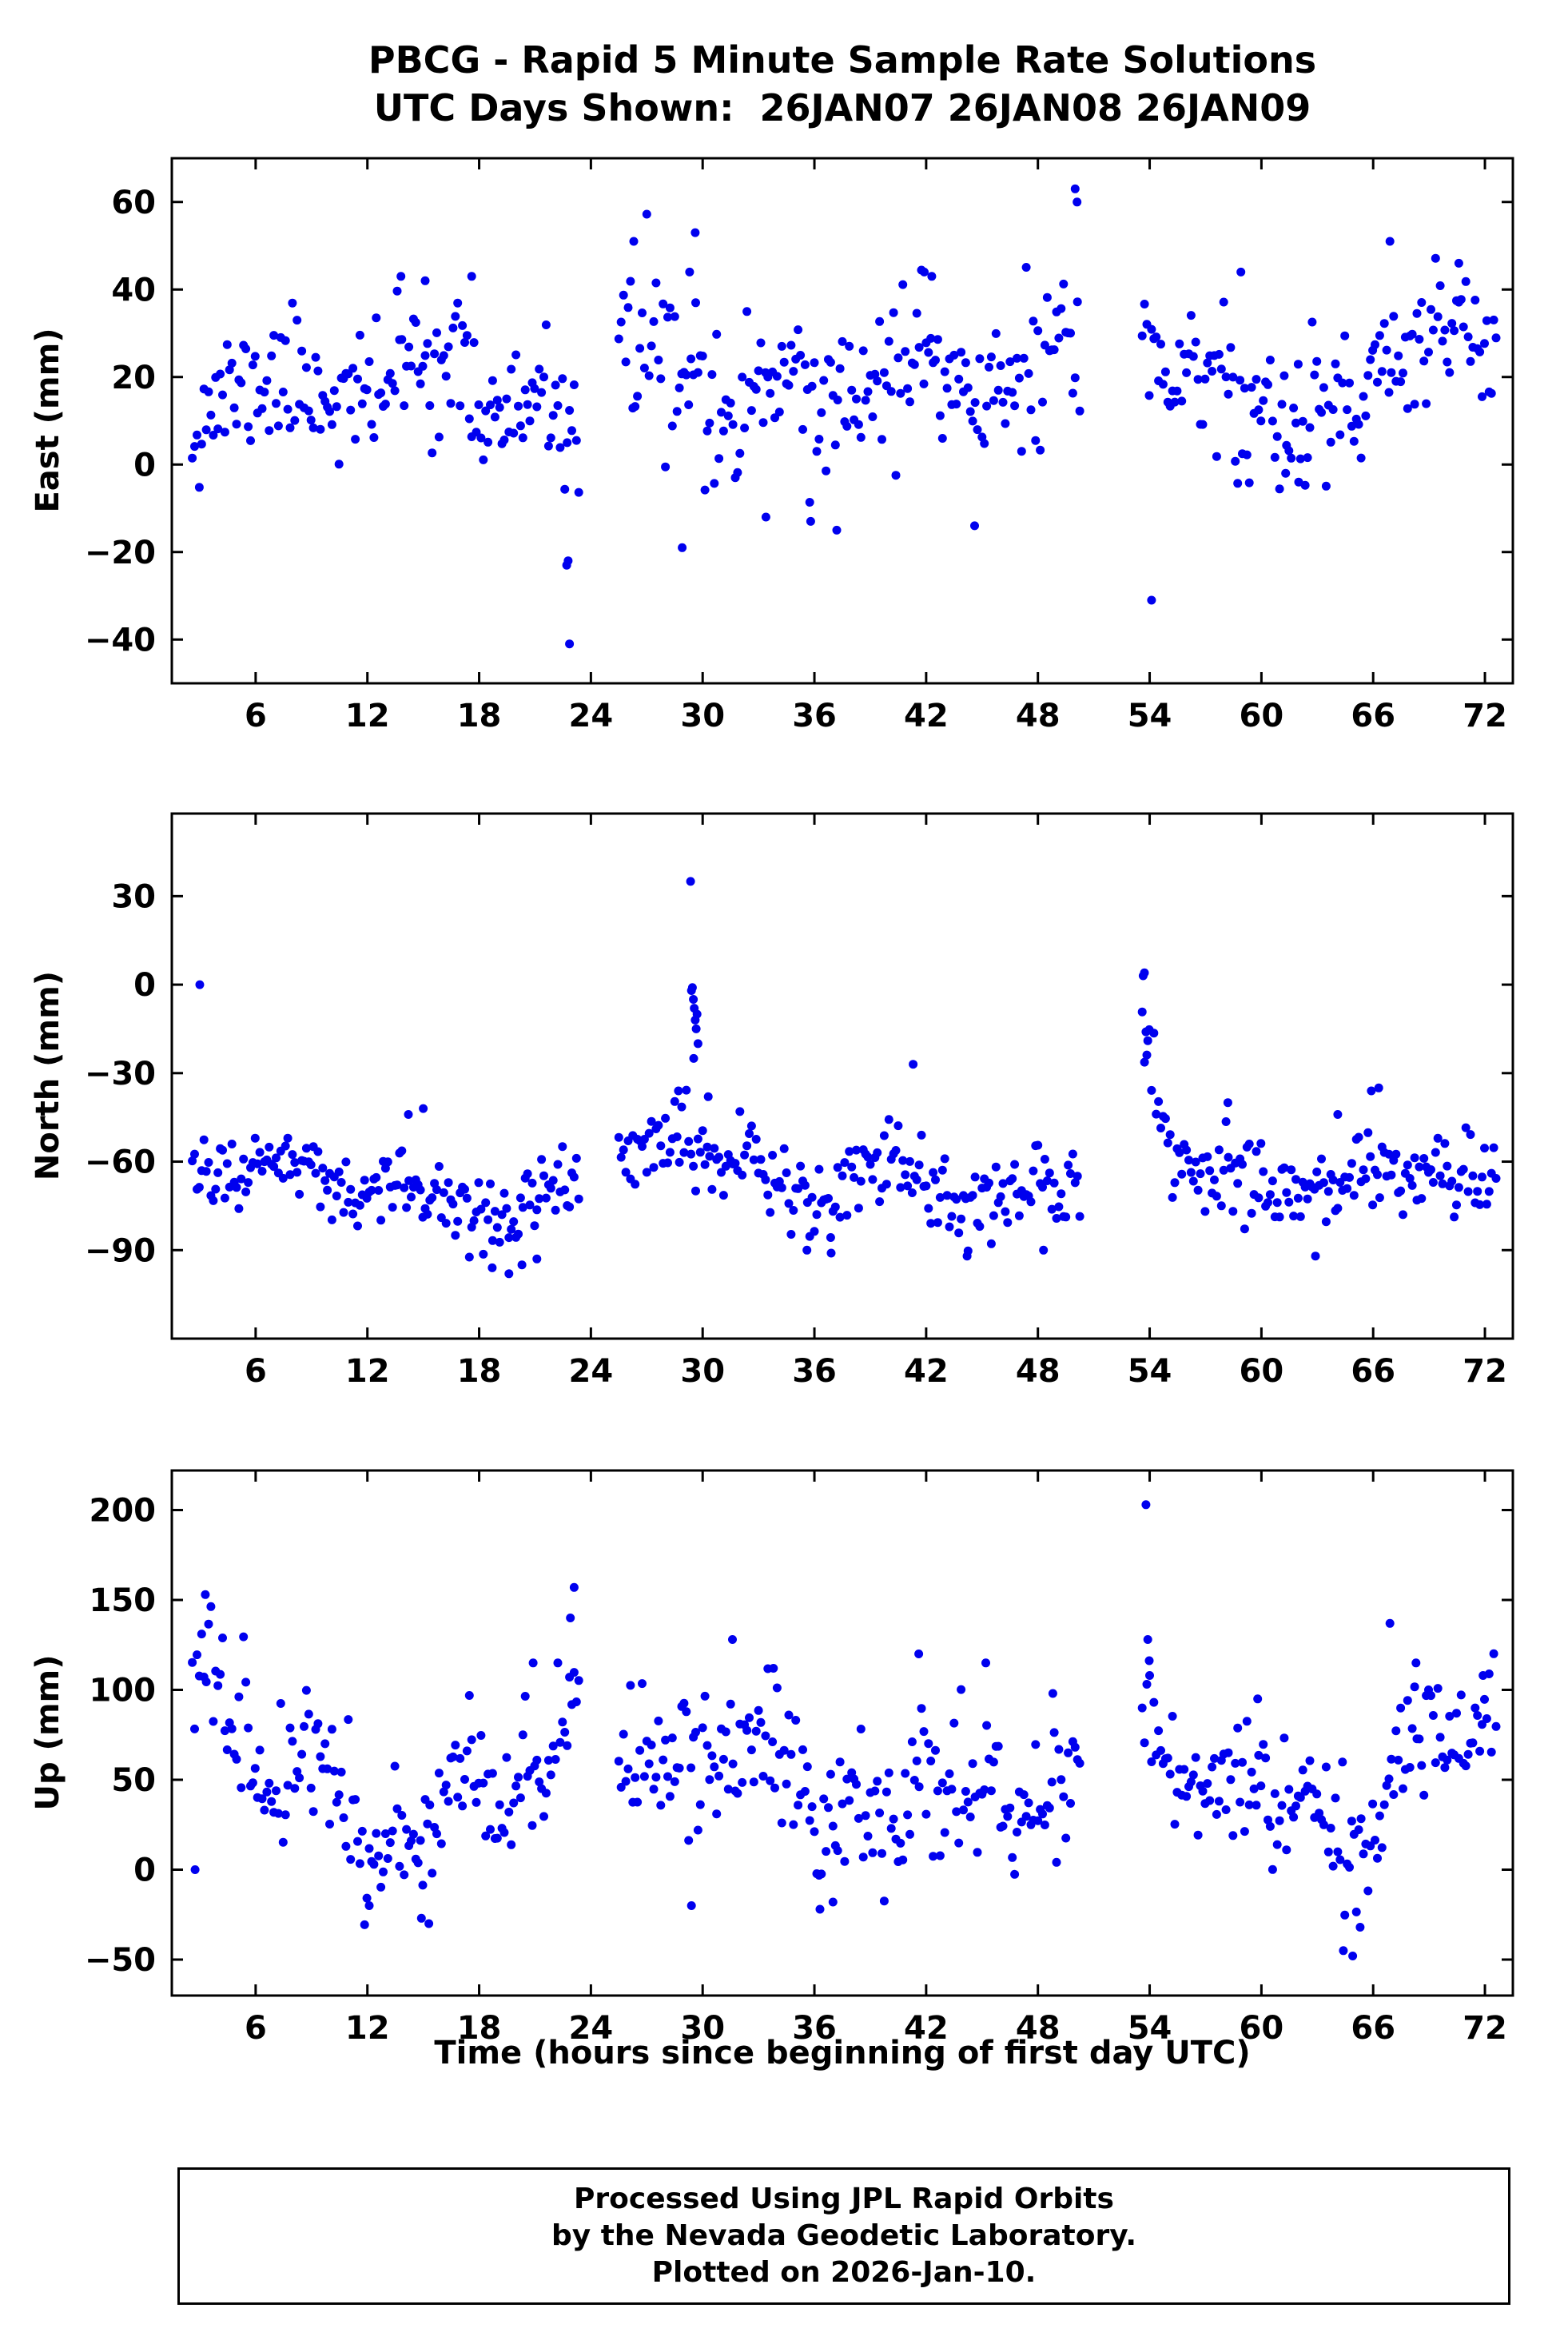 This screenshot has width=1568, height=2336. I want to click on processing-note-line2: by the Nevada Geodetic Laboratory., so click(844, 2235).